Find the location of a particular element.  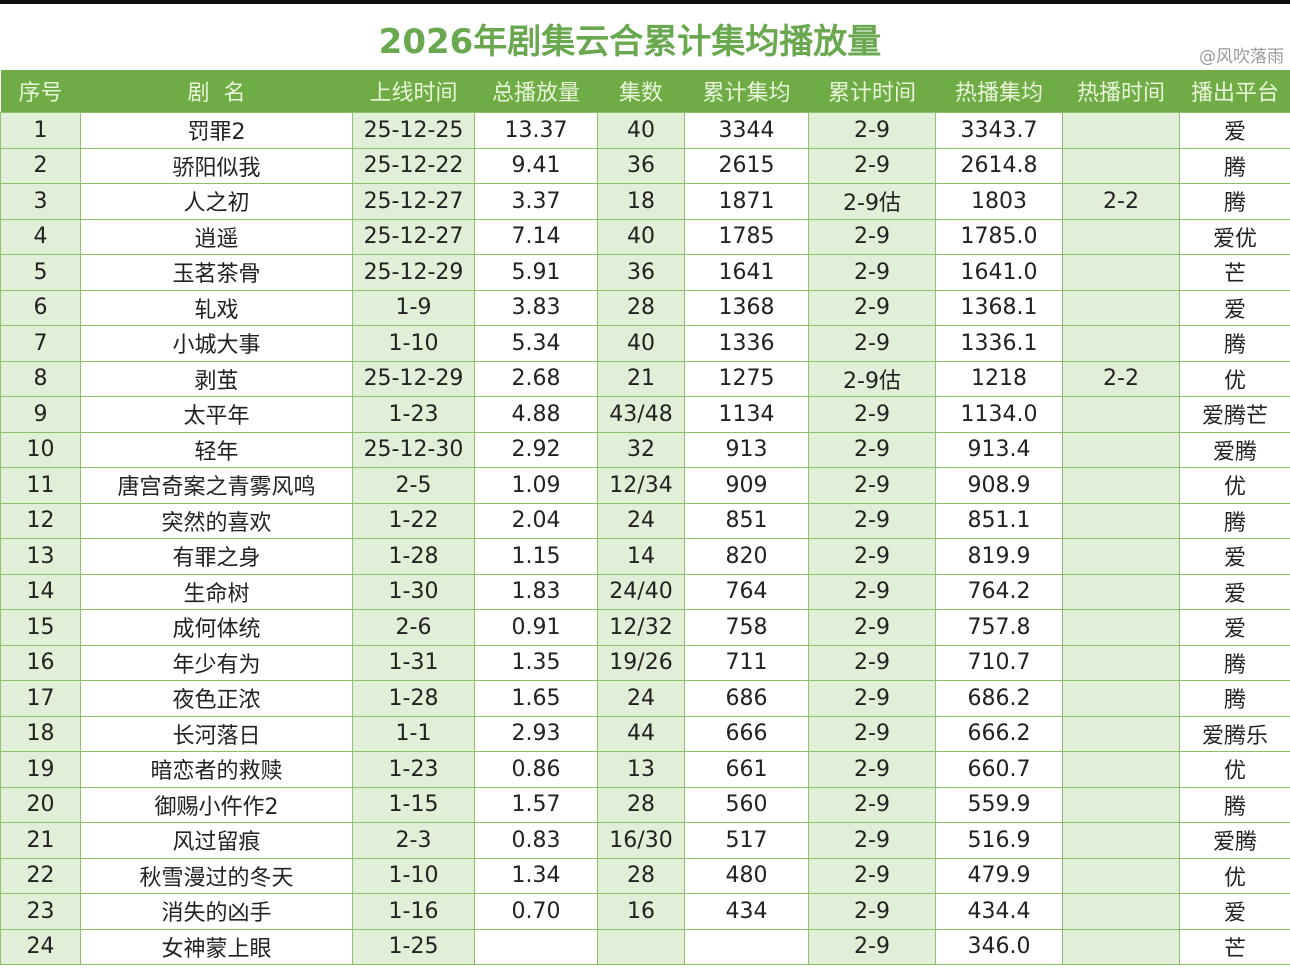

cell-launch-date: 2-3 is located at coordinates (413, 840).